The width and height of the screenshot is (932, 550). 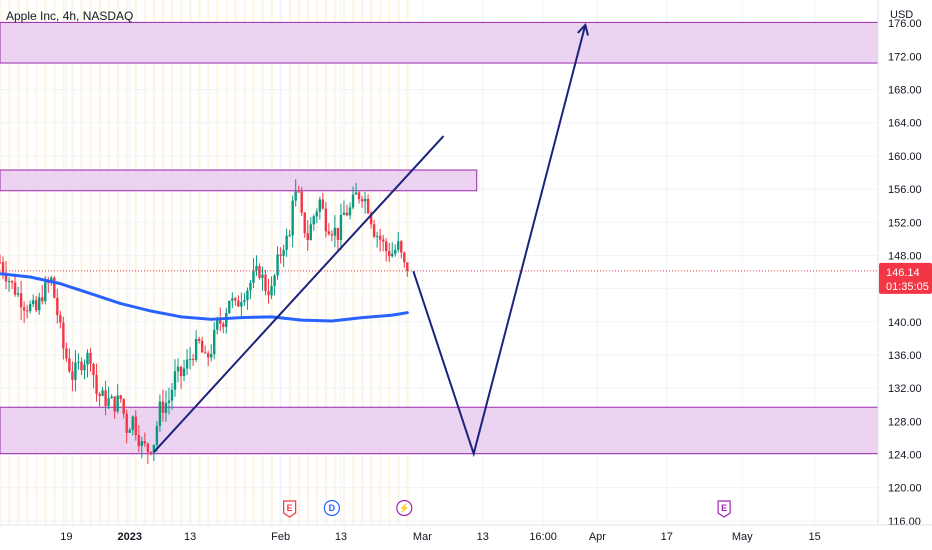 I want to click on event-marker: ⚡, so click(x=404, y=508).